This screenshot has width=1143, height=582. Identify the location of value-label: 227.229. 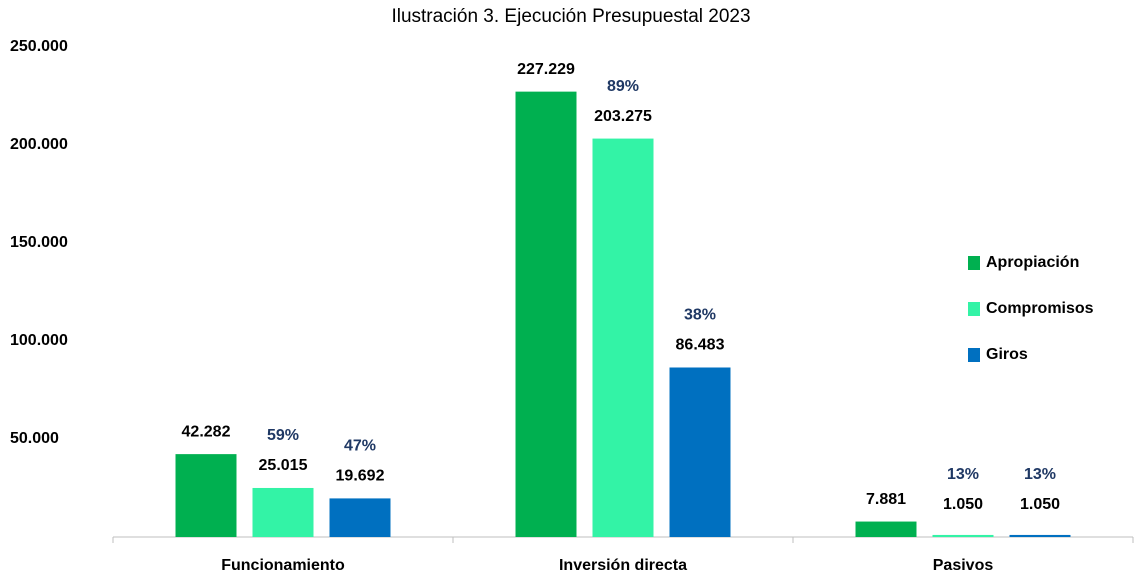
(546, 69).